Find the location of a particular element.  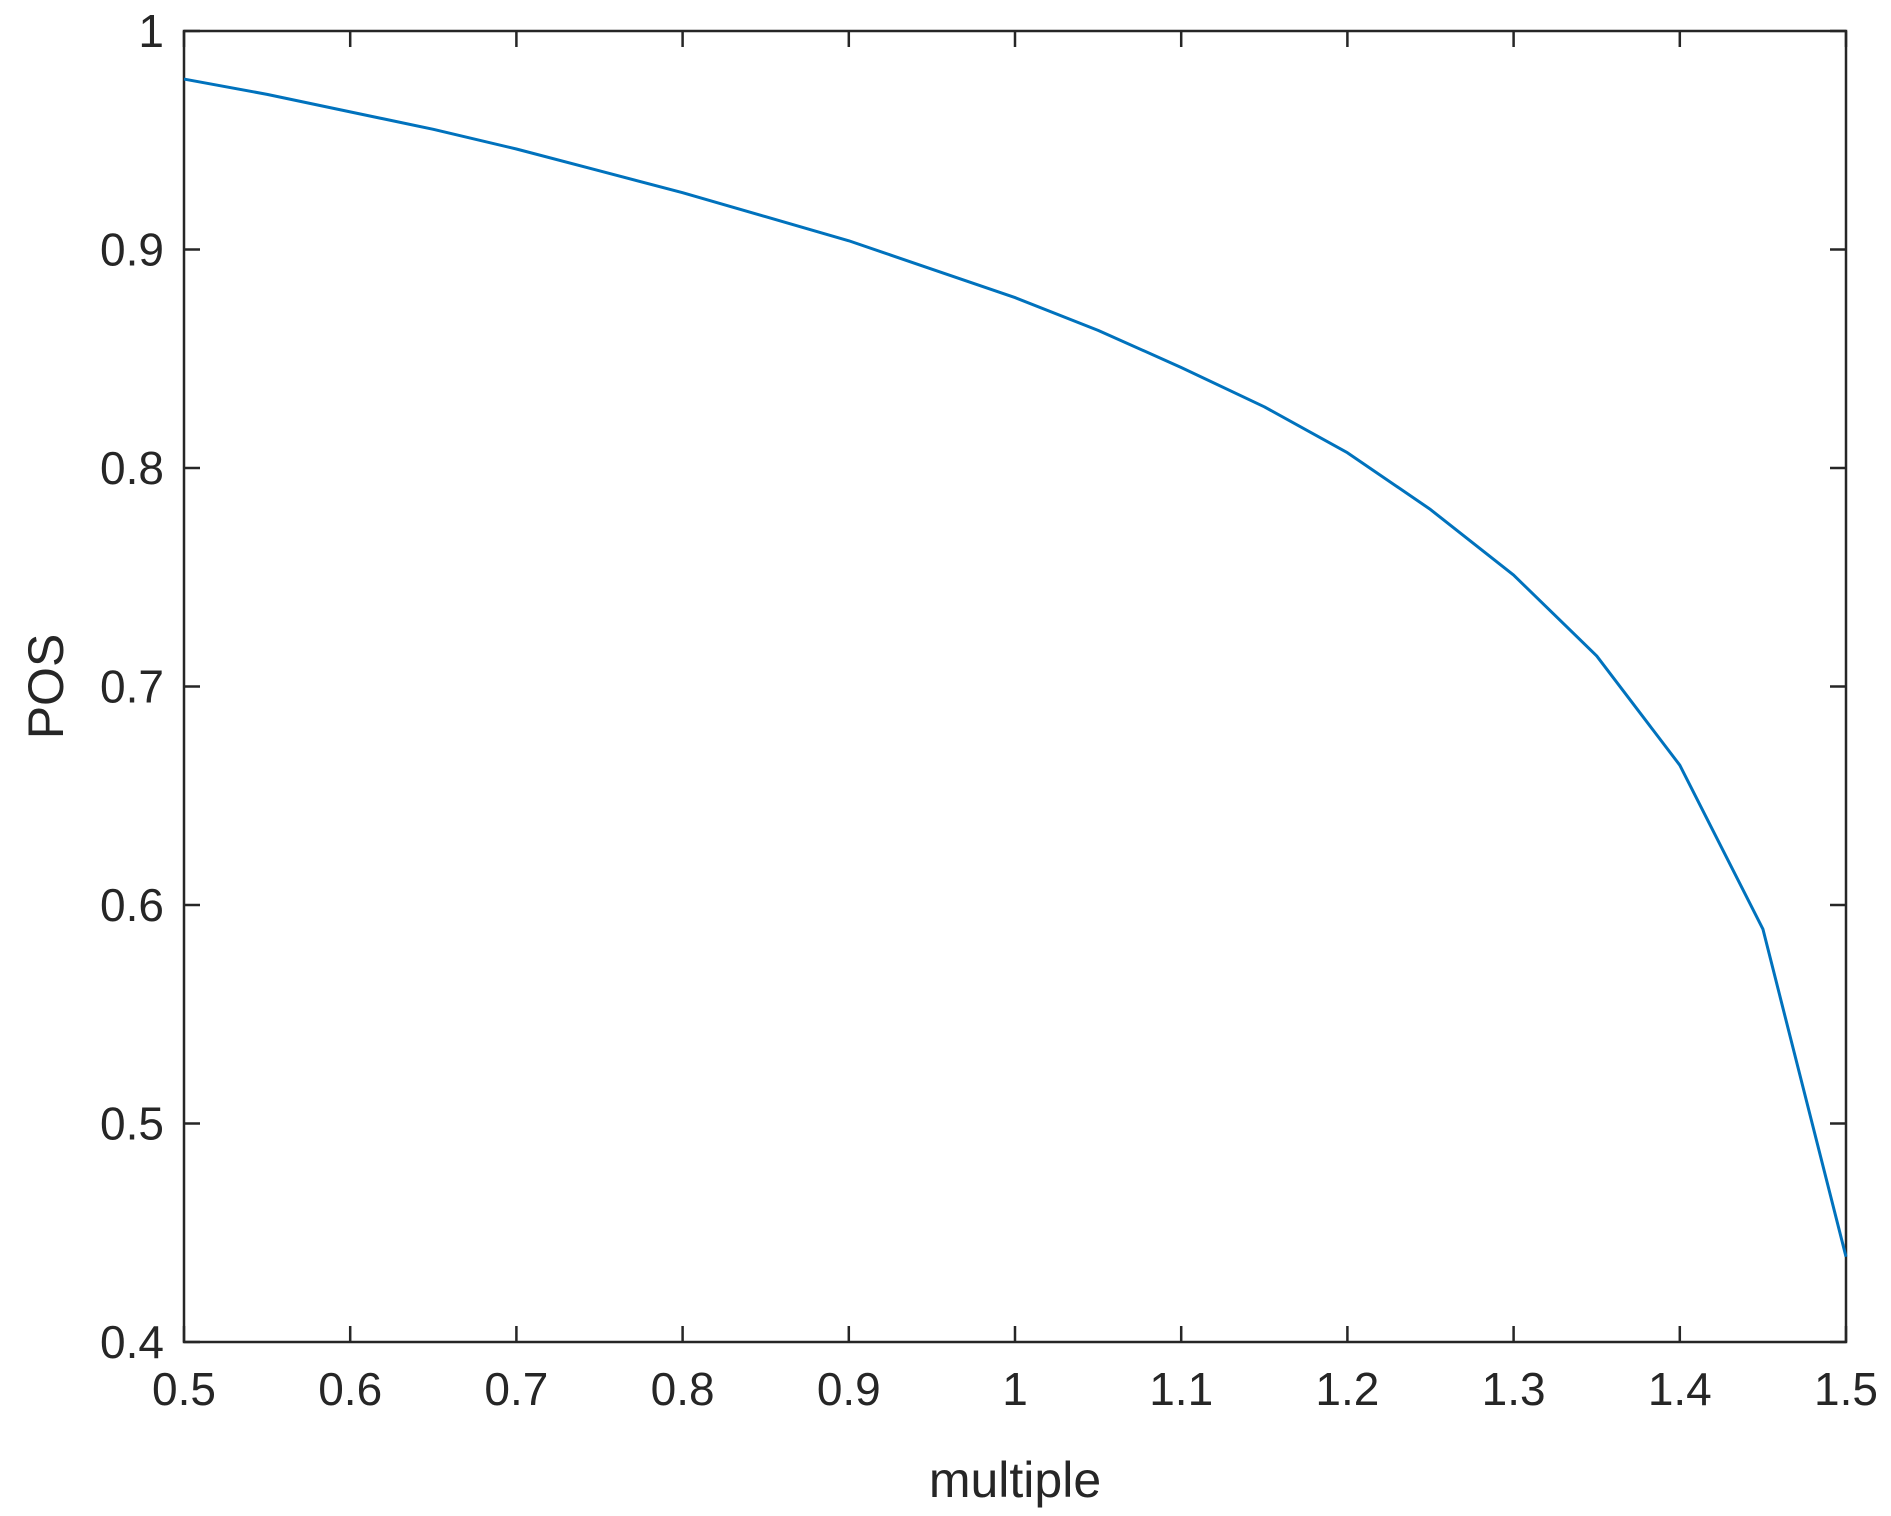

x-tick-label: 0.5 is located at coordinates (184, 1389).